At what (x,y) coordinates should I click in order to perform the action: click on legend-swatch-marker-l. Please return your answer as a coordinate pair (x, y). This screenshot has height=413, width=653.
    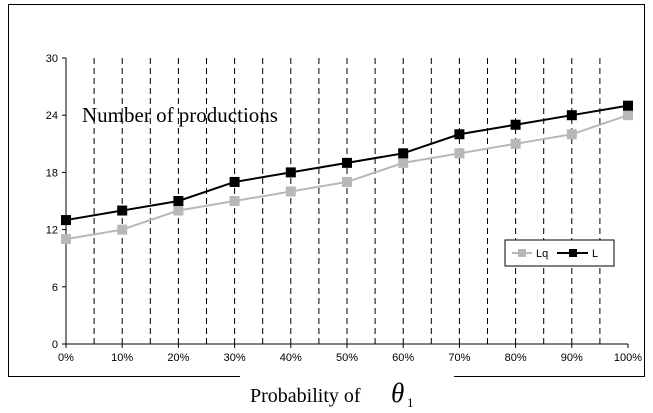
    Looking at the image, I should click on (573, 253).